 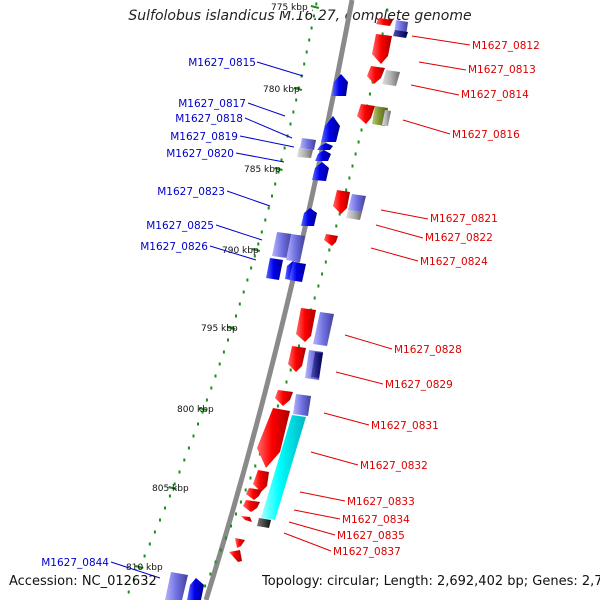 What do you see at coordinates (384, 22) in the screenshot?
I see `gene-arrow-0812-c` at bounding box center [384, 22].